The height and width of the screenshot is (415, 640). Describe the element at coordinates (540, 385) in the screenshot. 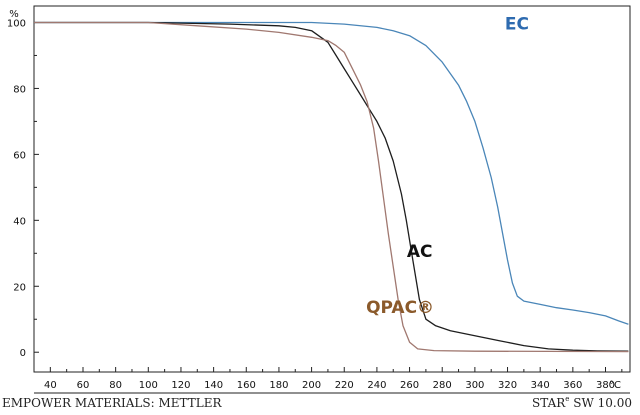

I see `x-tick-label: 340` at that location.